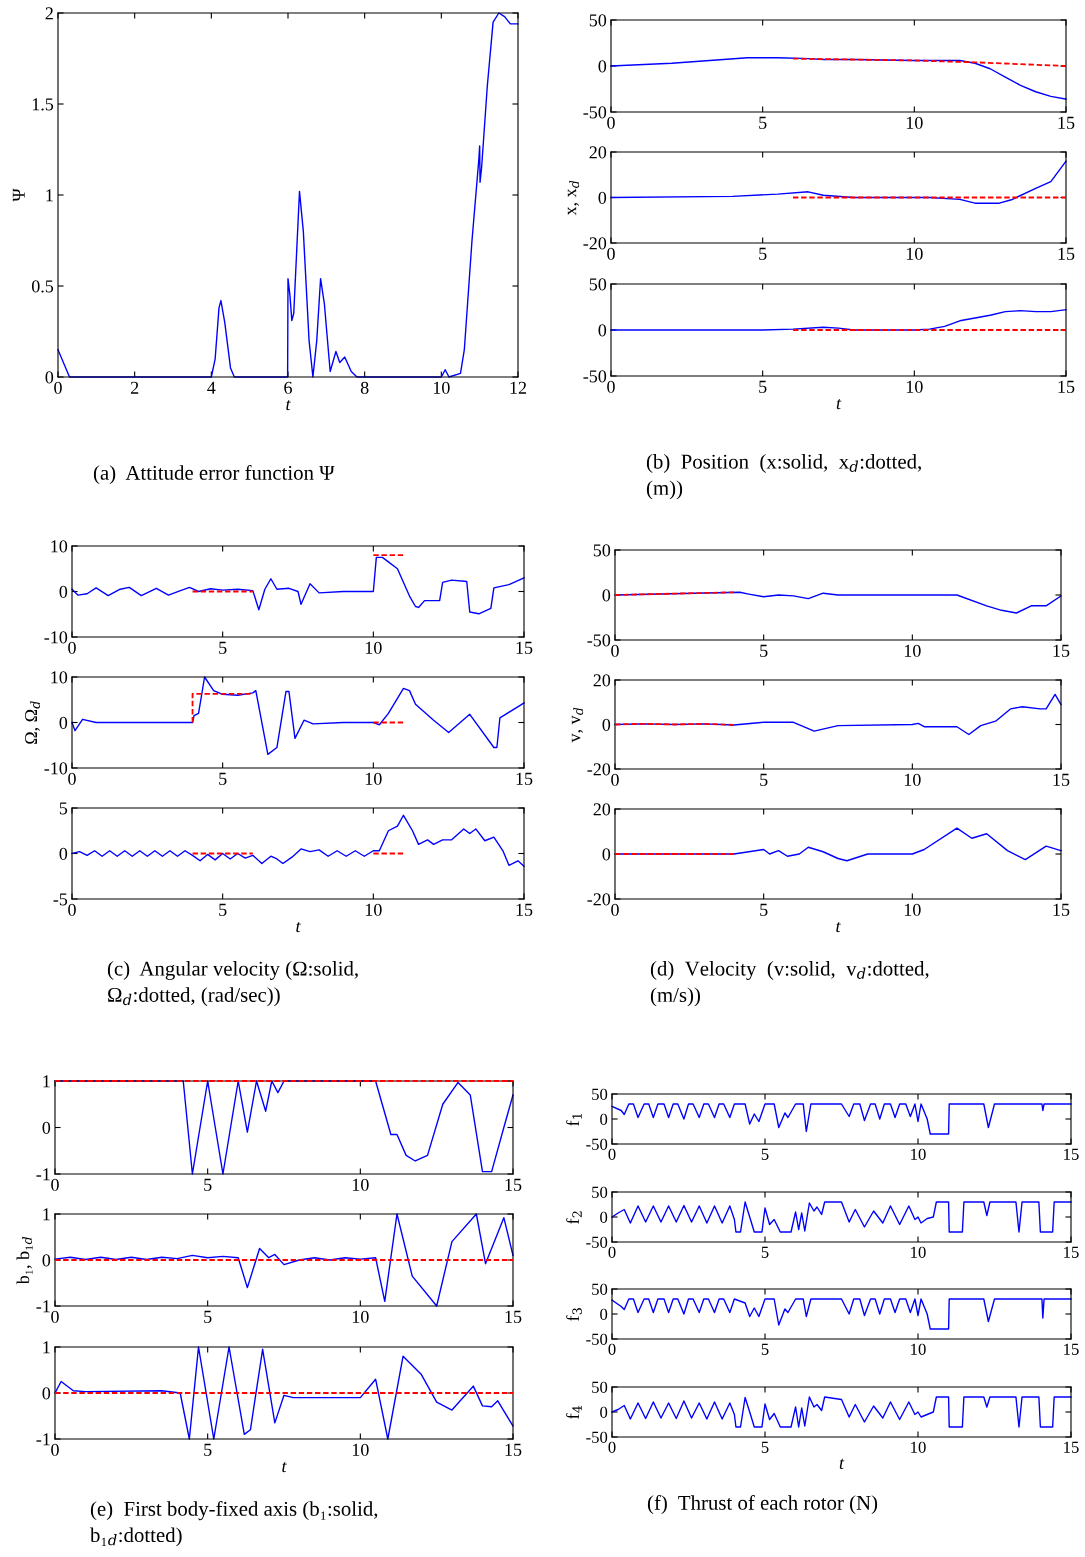  I want to click on y-tick-label: 1.5, so click(43, 104).